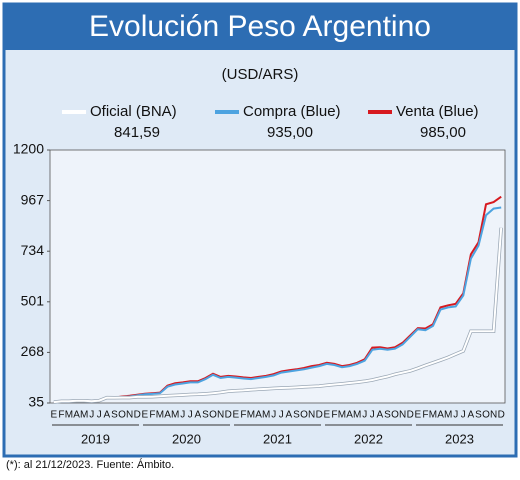 This screenshot has height=480, width=520. Describe the element at coordinates (90, 464) in the screenshot. I see `footnote: (*): al 21/12/2023. Fuente: Ámbito.` at that location.